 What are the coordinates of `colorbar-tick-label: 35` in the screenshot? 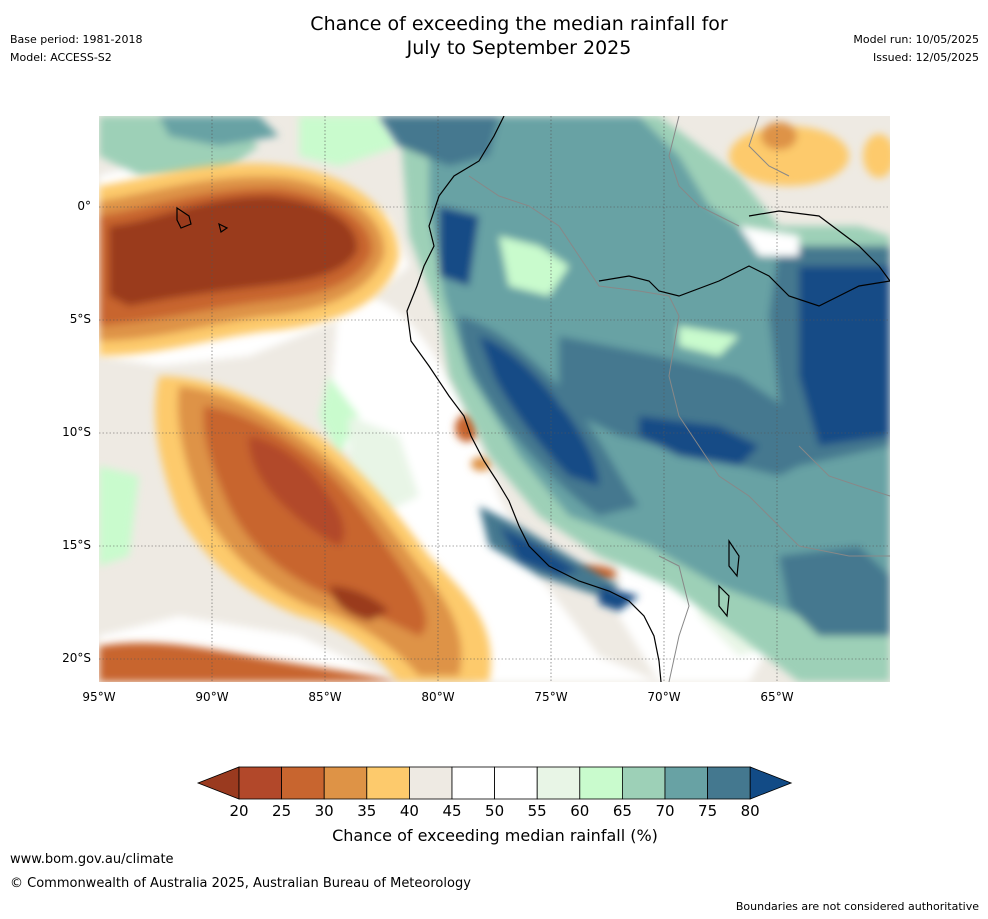 It's located at (367, 811).